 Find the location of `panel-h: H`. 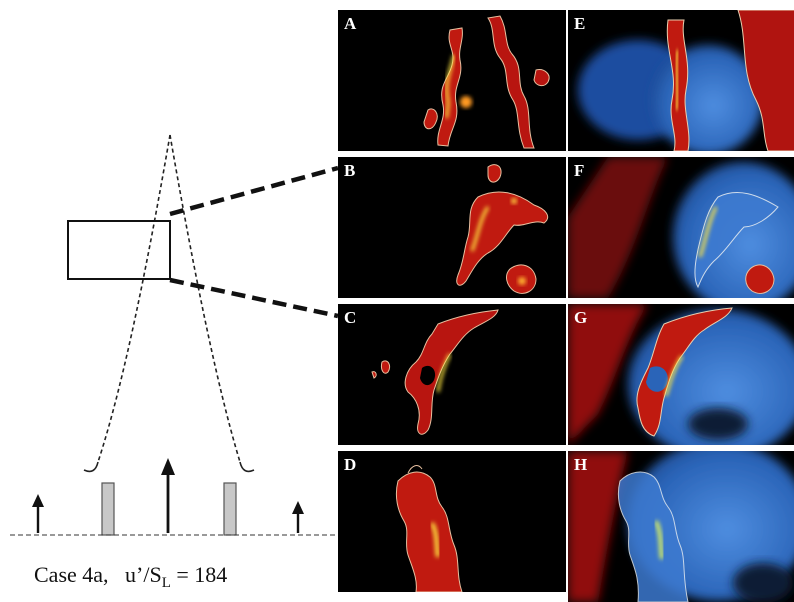

panel-h: H is located at coordinates (681, 526).